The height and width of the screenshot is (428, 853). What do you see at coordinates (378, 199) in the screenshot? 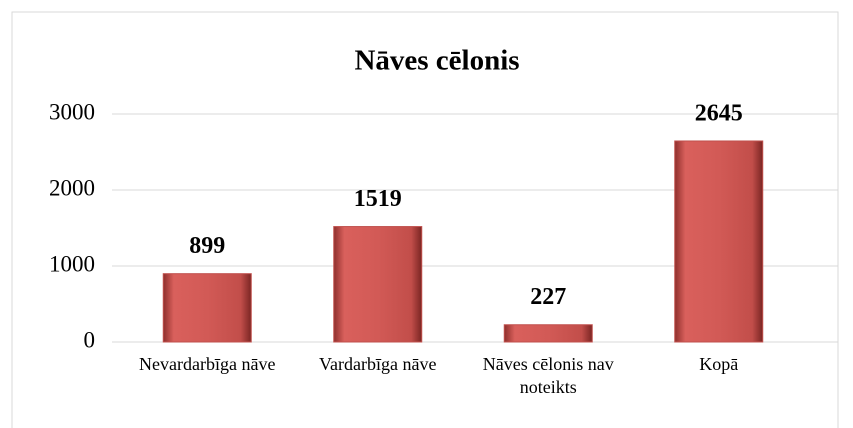
I see `data-label: 1519` at bounding box center [378, 199].